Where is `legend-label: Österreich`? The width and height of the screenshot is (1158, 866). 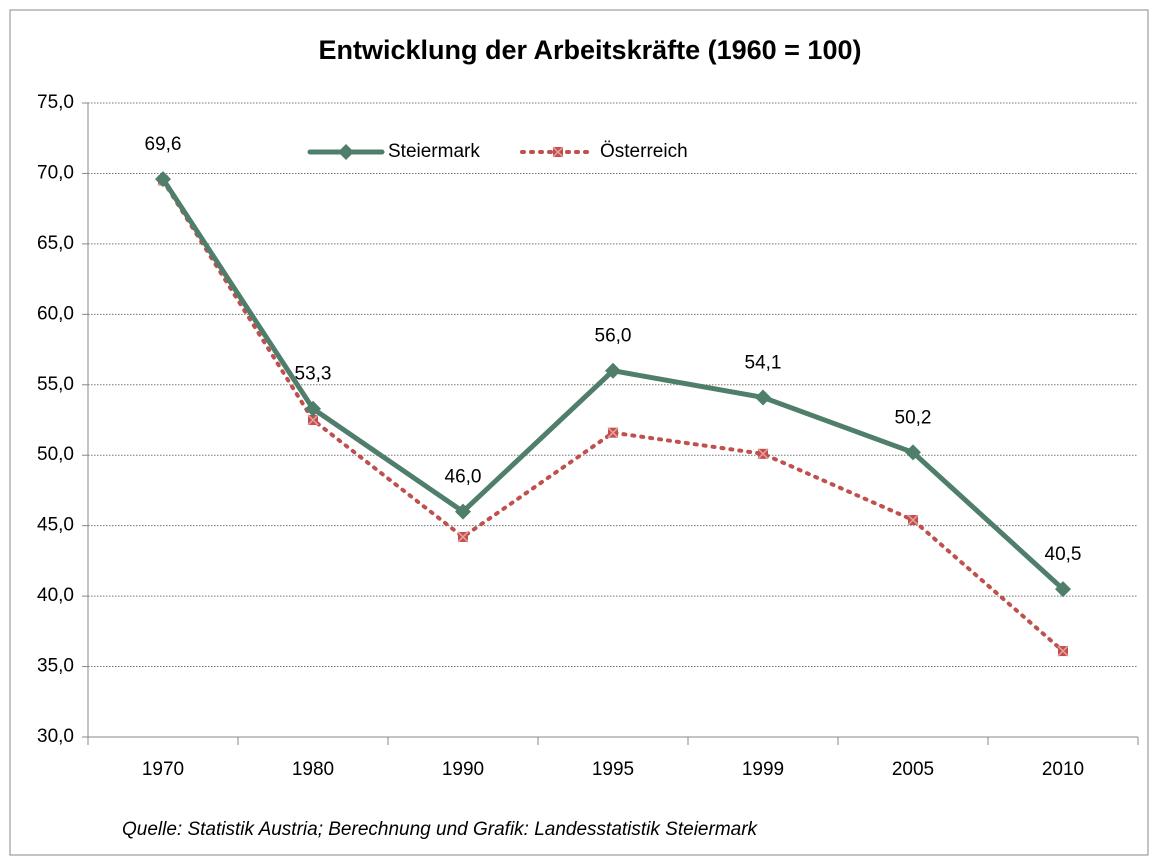
legend-label: Österreich is located at coordinates (644, 151).